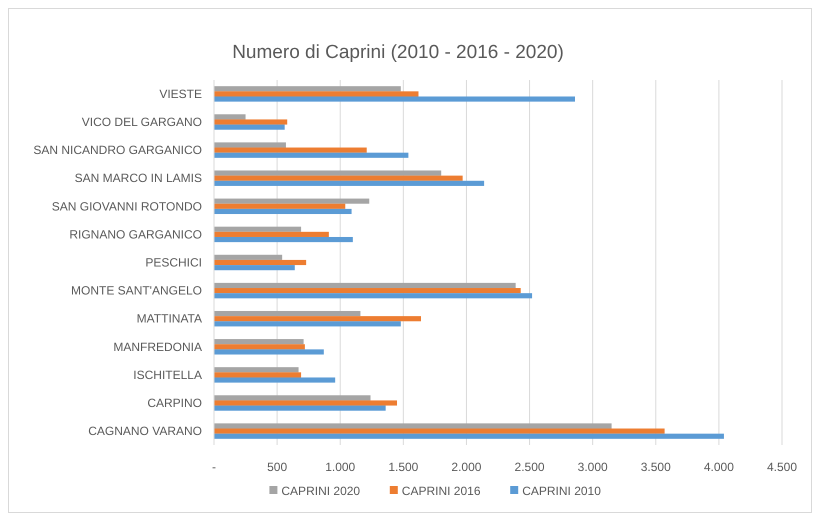  What do you see at coordinates (782, 467) in the screenshot?
I see `x-tick-label: 4.500` at bounding box center [782, 467].